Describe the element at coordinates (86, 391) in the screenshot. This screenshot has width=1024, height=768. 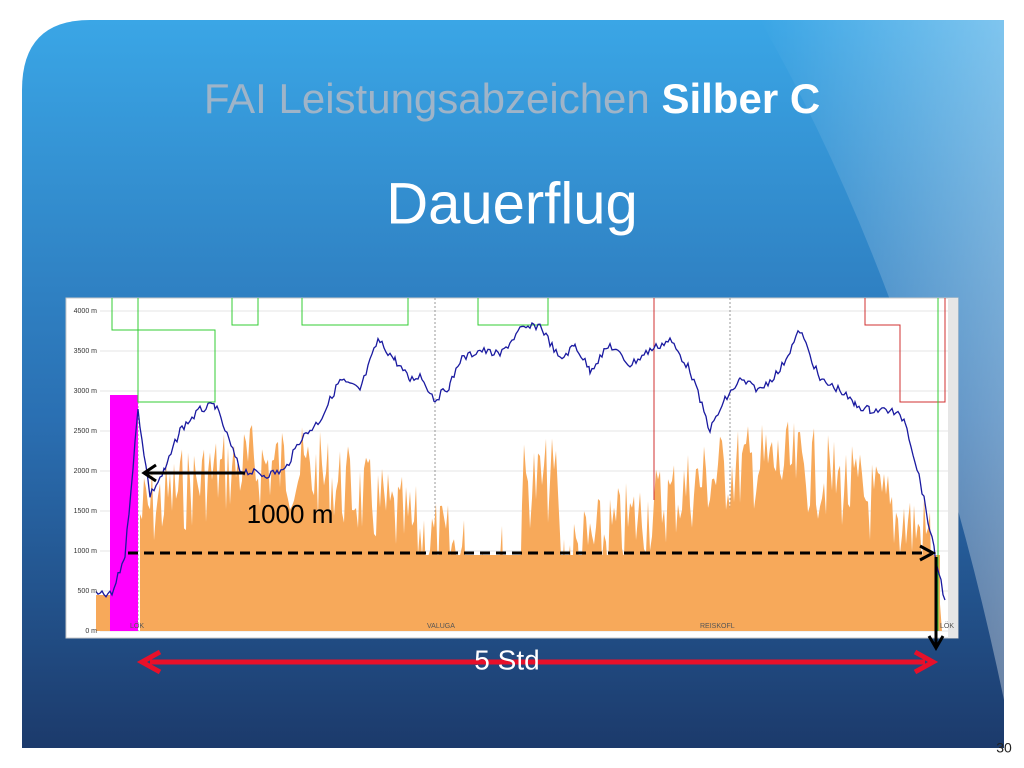
I see `y-tick-label: 3000 m` at that location.